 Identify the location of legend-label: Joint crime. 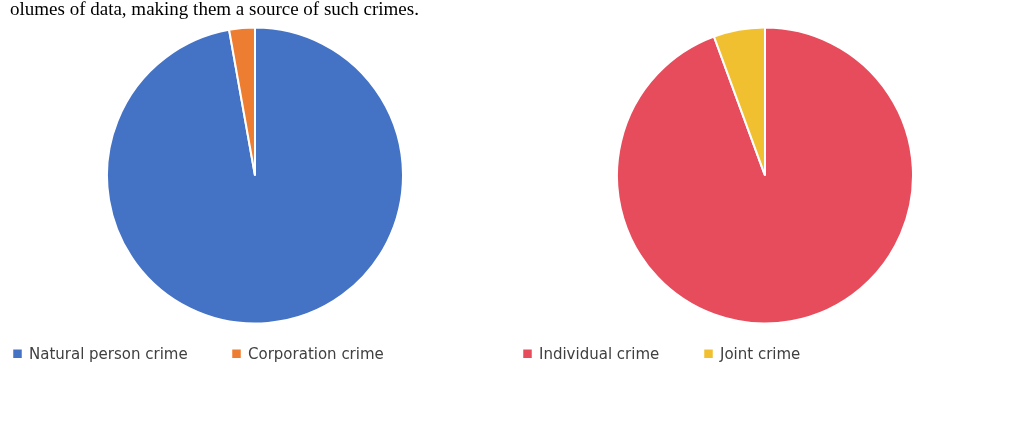
(760, 353).